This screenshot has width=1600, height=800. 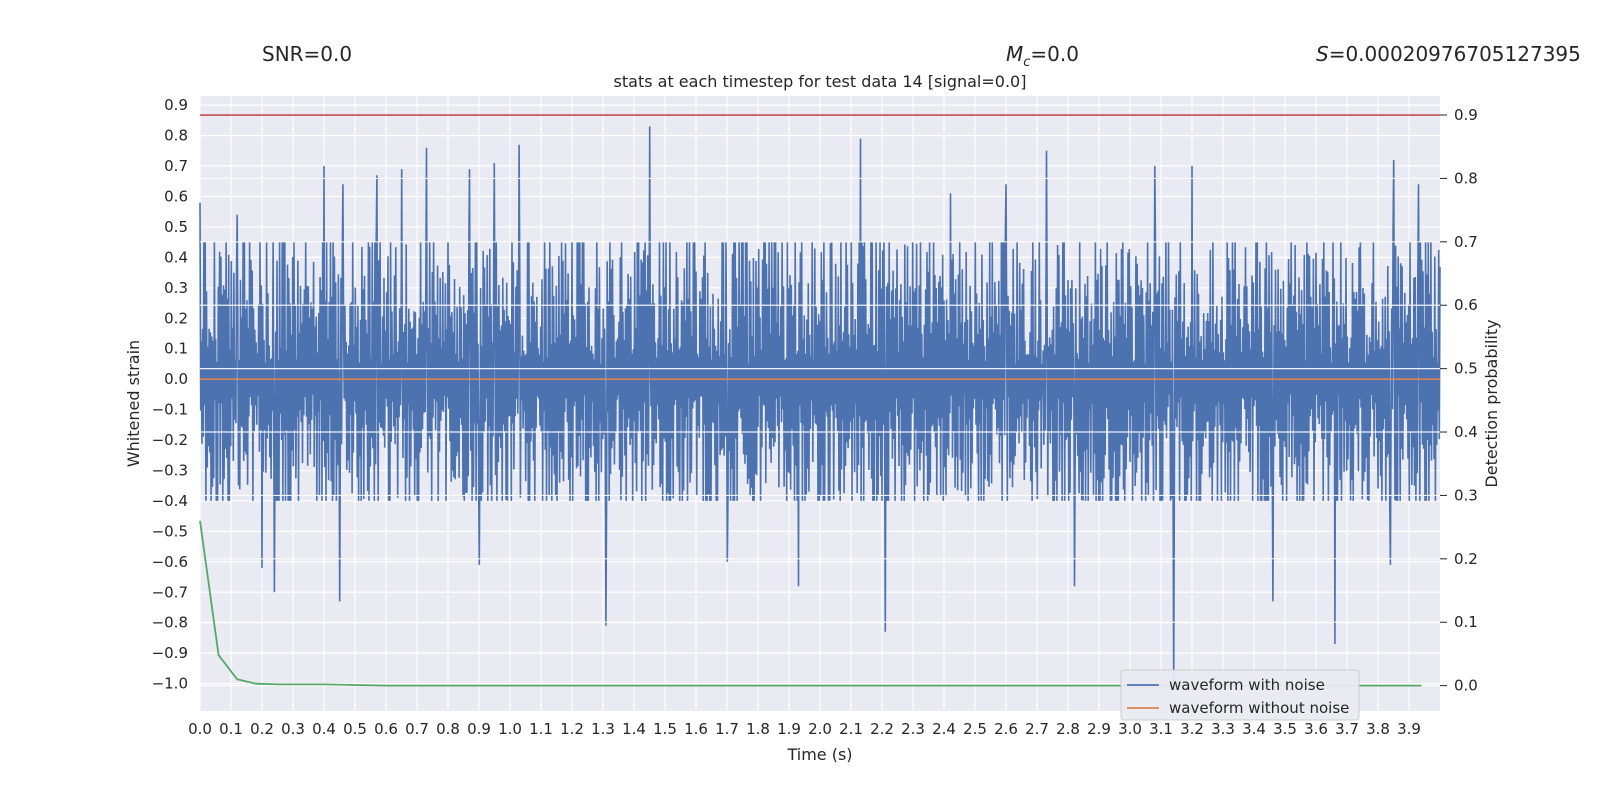 What do you see at coordinates (1466, 432) in the screenshot?
I see `y2-tick-label: 0.4` at bounding box center [1466, 432].